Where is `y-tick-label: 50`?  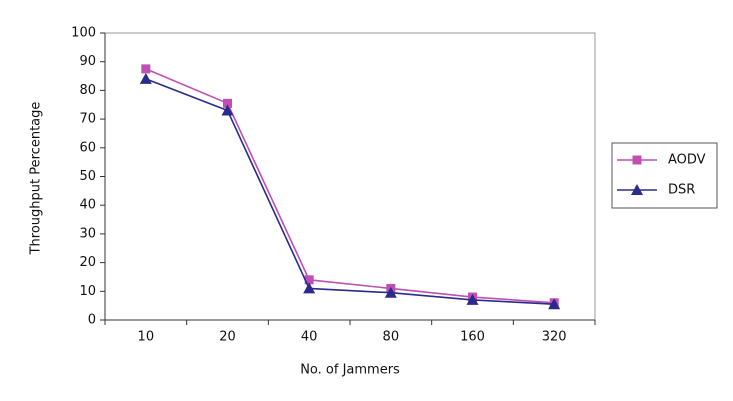
y-tick-label: 50 is located at coordinates (87, 176).